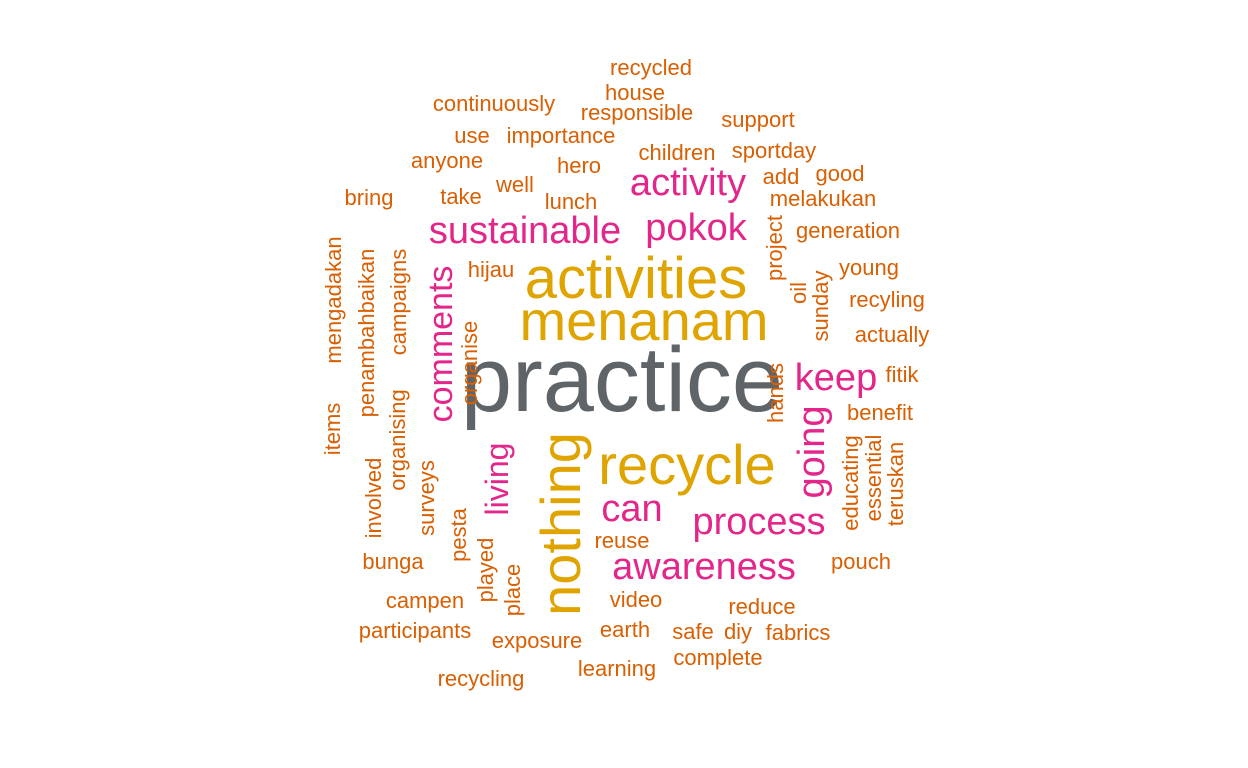  Describe the element at coordinates (333, 300) in the screenshot. I see `word-mengadakan: mengadakan` at that location.